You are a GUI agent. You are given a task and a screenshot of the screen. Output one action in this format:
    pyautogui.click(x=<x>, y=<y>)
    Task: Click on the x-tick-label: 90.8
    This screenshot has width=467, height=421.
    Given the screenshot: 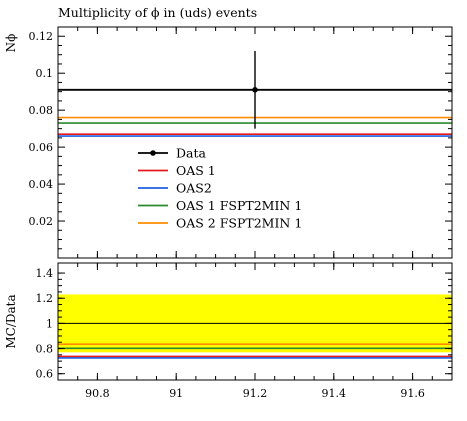 What is the action you would take?
    pyautogui.click(x=97, y=393)
    